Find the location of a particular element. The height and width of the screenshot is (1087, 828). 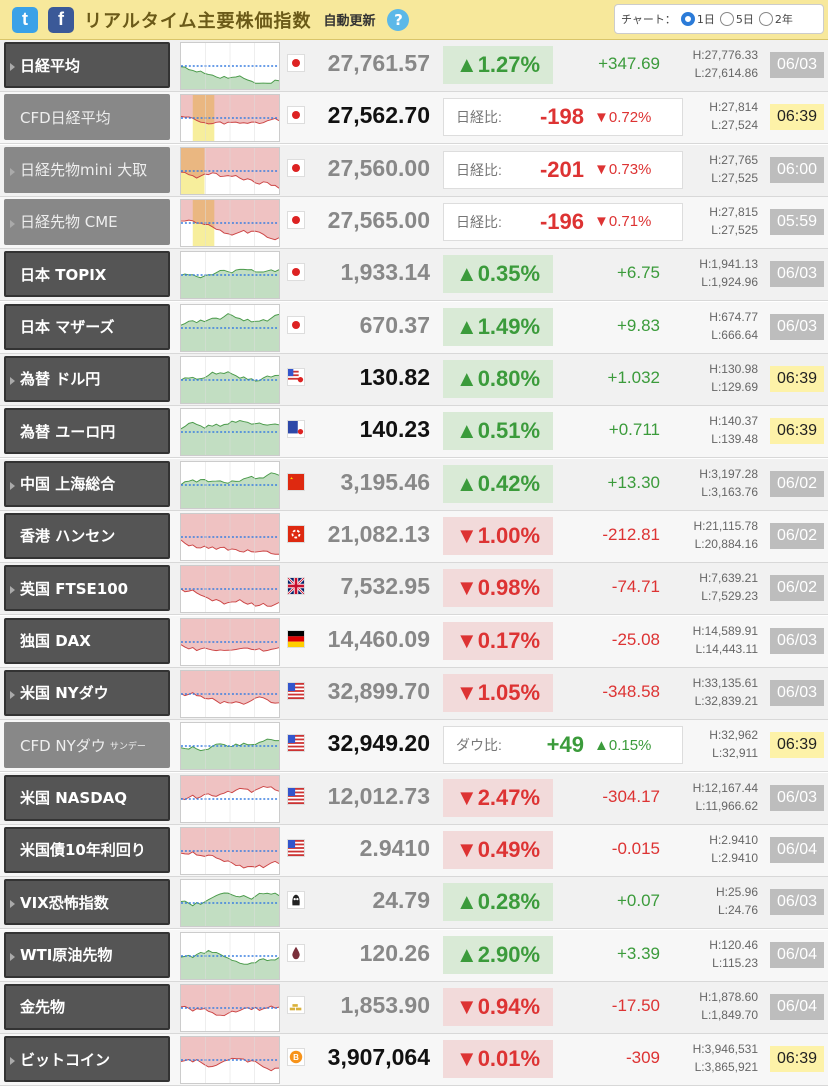

price-value: 27,562.70 is located at coordinates (378, 115).